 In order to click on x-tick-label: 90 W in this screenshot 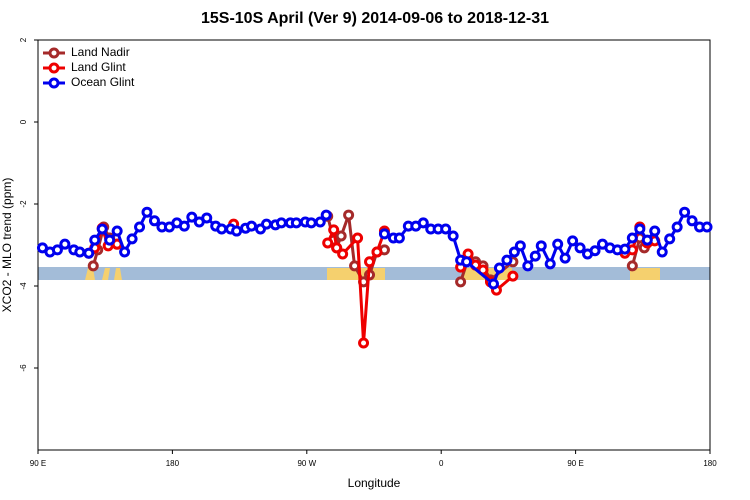, I will do `click(306, 463)`.